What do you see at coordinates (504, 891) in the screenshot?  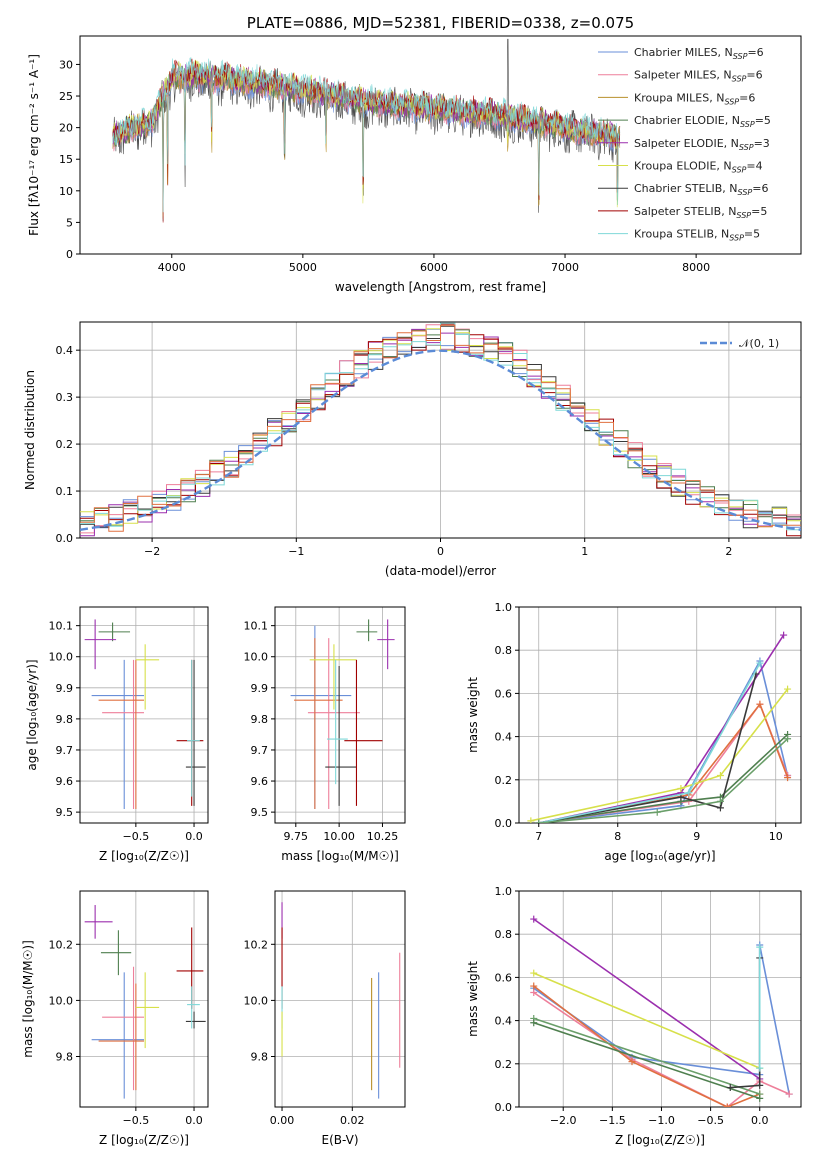 I see `y-tick-label: 1.0` at bounding box center [504, 891].